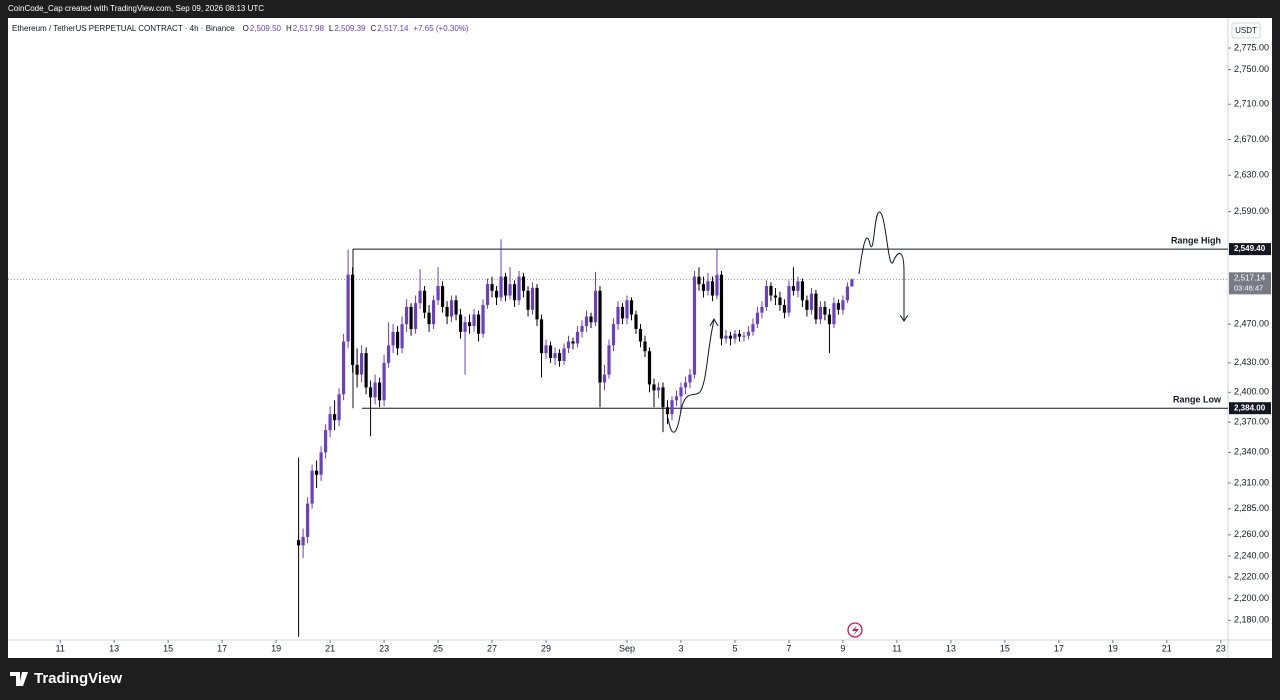 Image resolution: width=1280 pixels, height=700 pixels. I want to click on replay-icon, so click(855, 630).